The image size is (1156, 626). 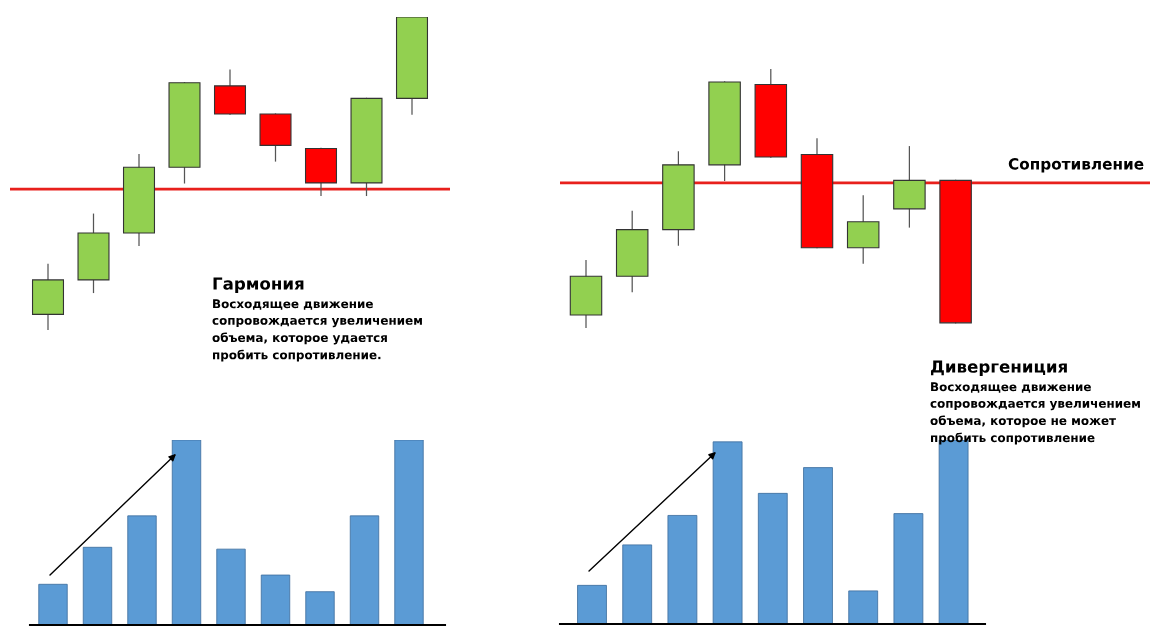 What do you see at coordinates (1076, 165) in the screenshot?
I see `ref-line-label: Сопротивление` at bounding box center [1076, 165].